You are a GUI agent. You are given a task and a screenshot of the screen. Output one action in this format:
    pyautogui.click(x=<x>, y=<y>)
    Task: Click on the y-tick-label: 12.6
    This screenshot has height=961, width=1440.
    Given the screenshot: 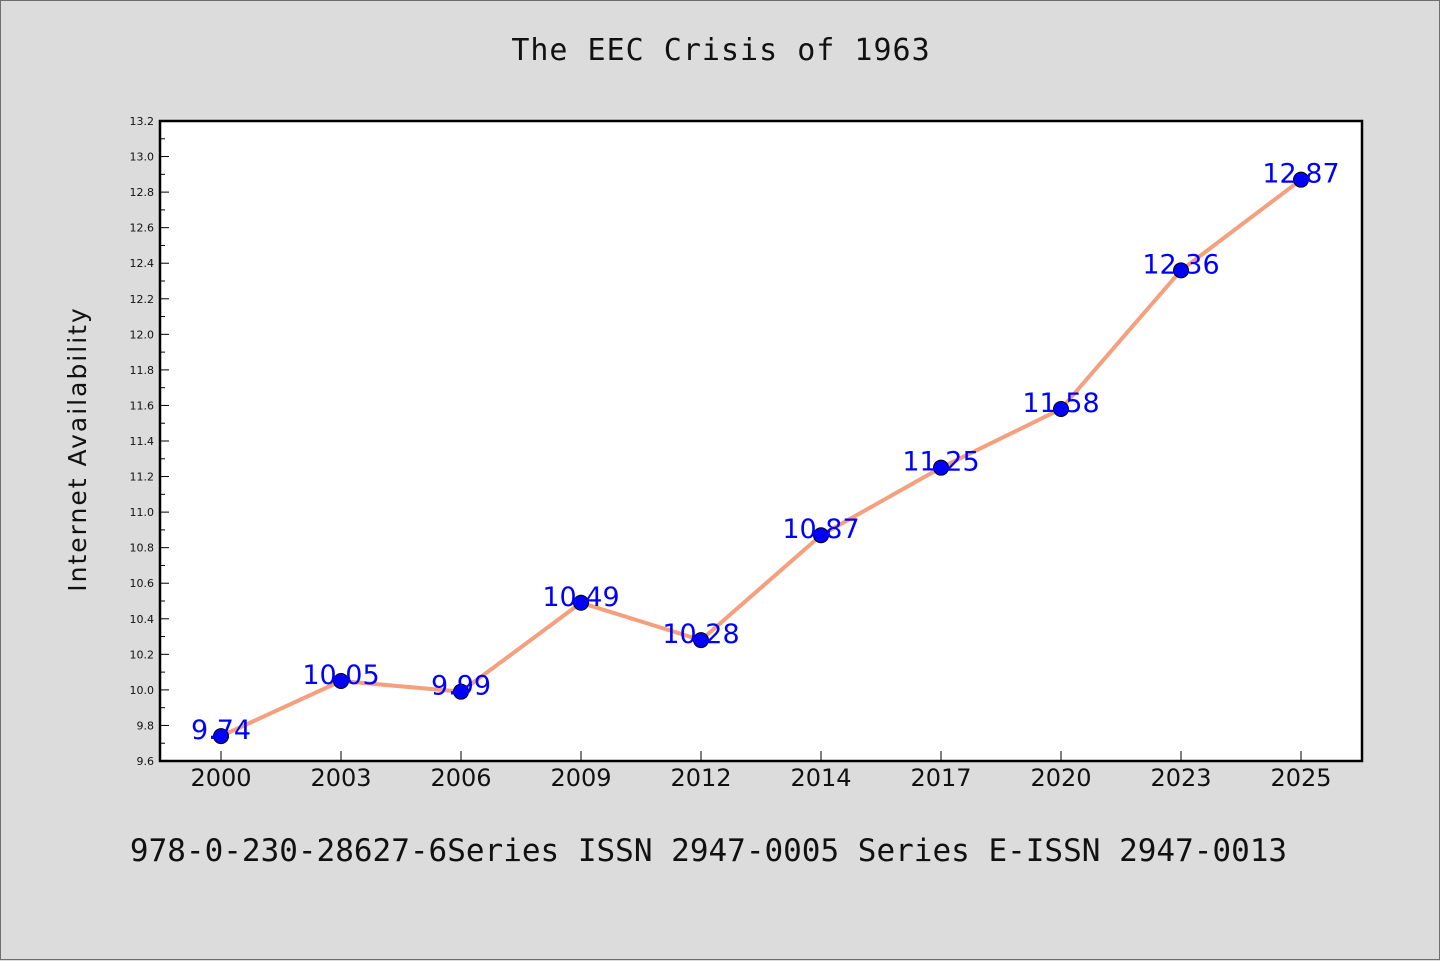 What is the action you would take?
    pyautogui.click(x=142, y=228)
    